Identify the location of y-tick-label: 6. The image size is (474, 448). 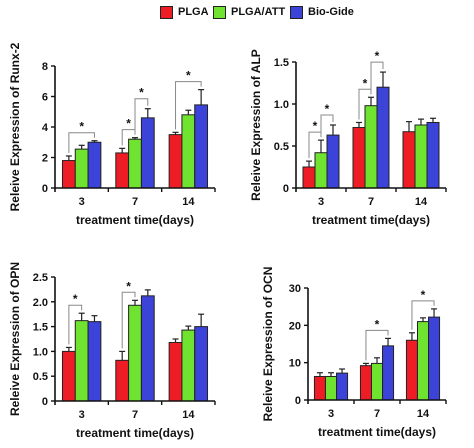
(45, 98).